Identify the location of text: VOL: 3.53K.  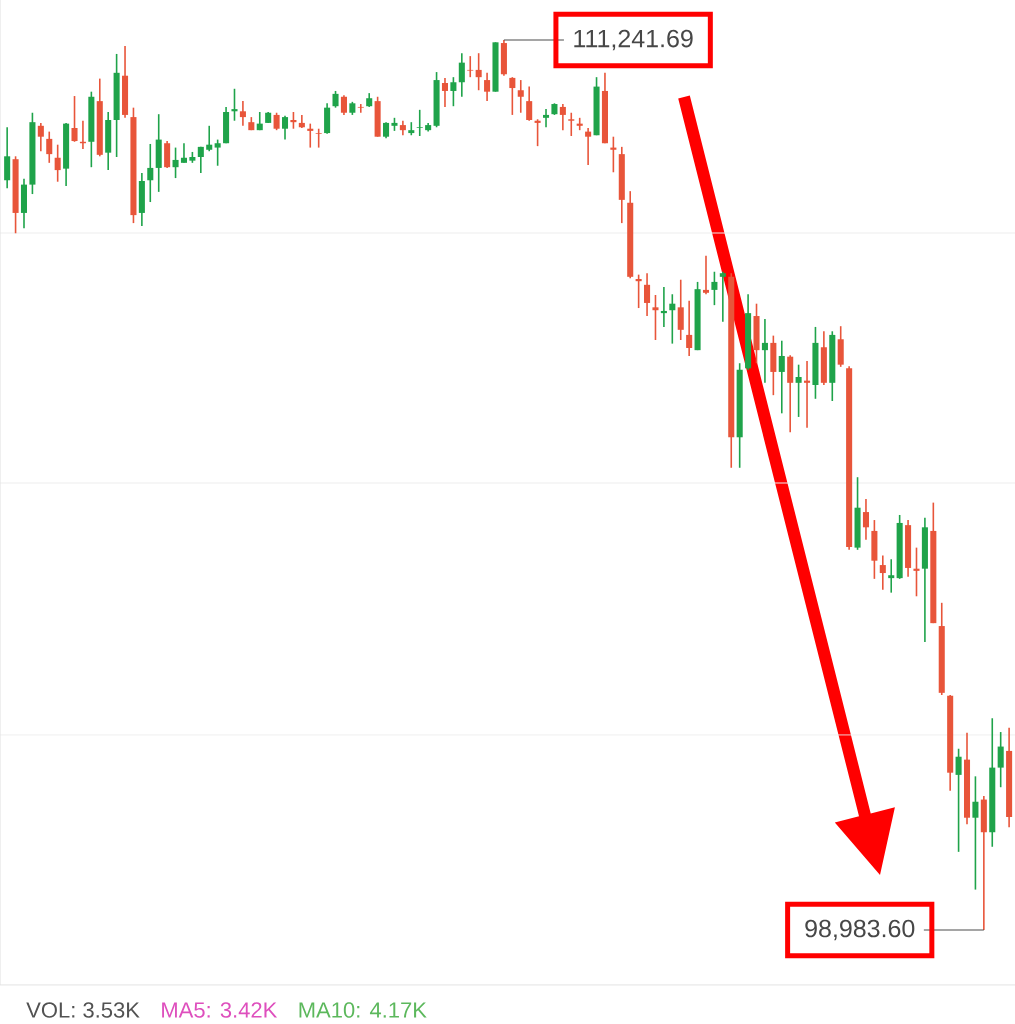
(83, 1010).